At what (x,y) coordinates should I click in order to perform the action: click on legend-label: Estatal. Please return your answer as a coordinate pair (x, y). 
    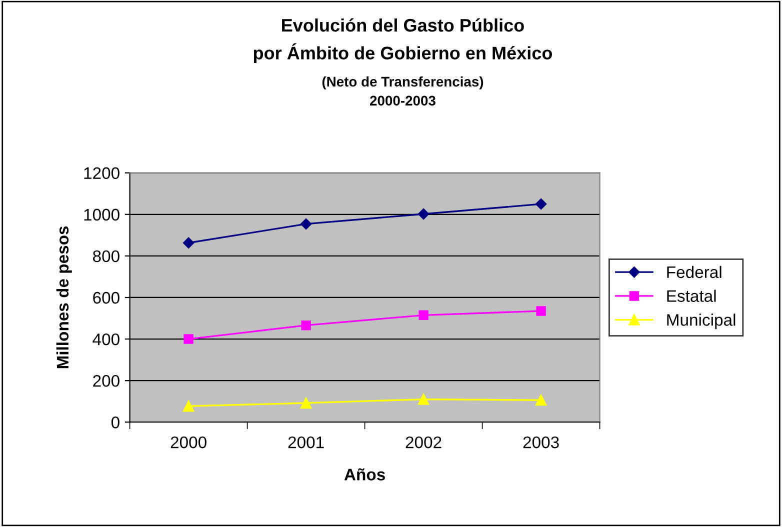
    Looking at the image, I should click on (691, 296).